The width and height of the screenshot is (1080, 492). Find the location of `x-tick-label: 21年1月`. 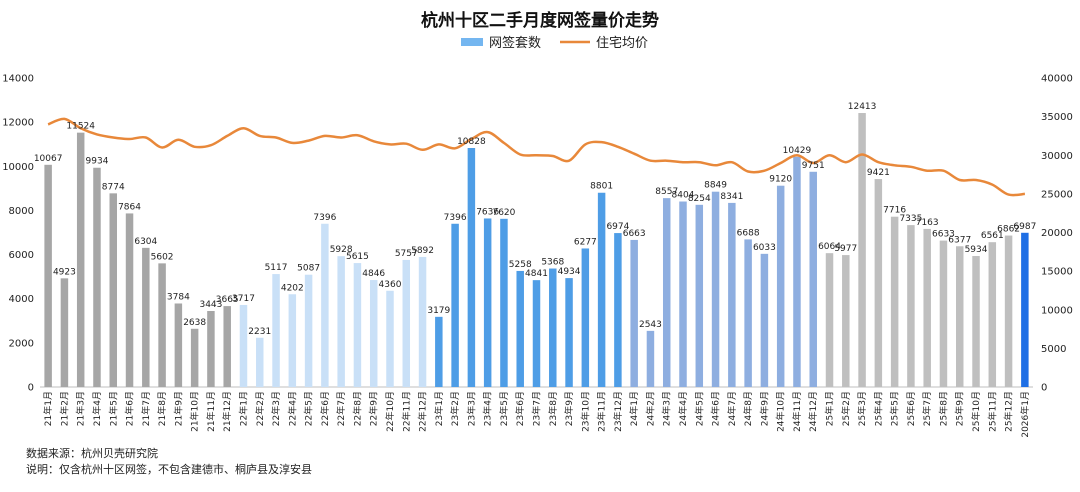

x-tick-label: 21年1月 is located at coordinates (48, 408).